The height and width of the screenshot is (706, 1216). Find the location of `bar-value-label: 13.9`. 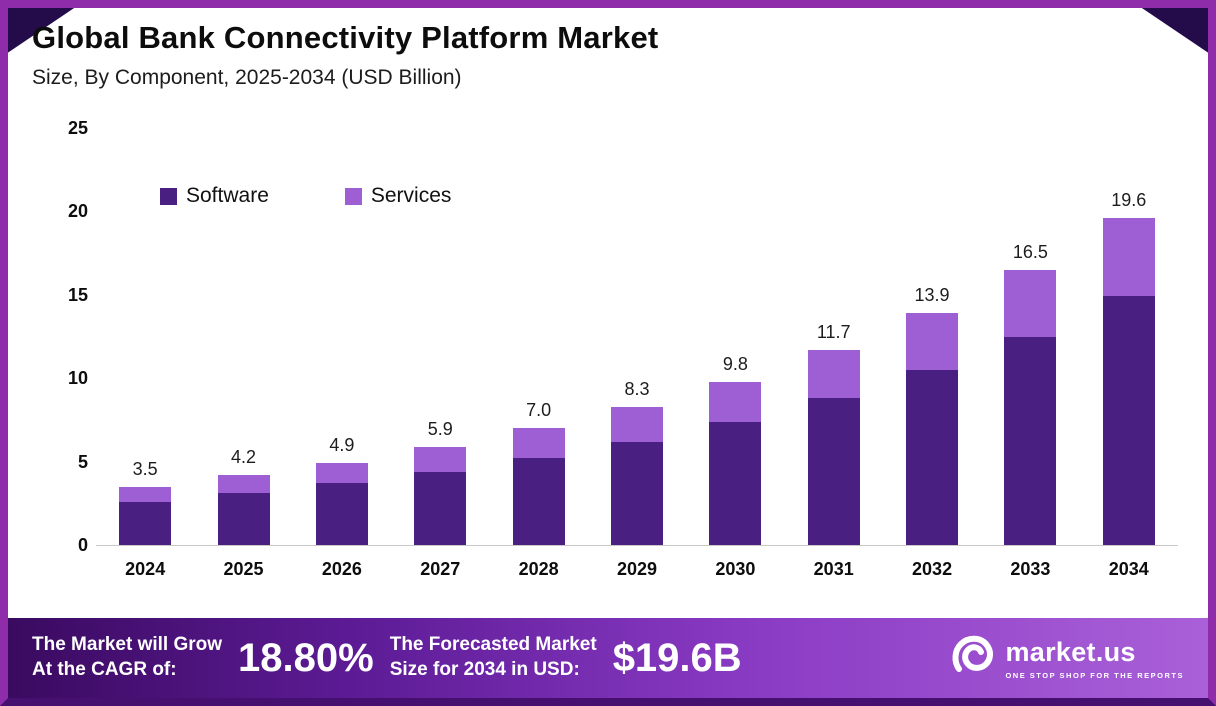

bar-value-label: 13.9 is located at coordinates (932, 295).